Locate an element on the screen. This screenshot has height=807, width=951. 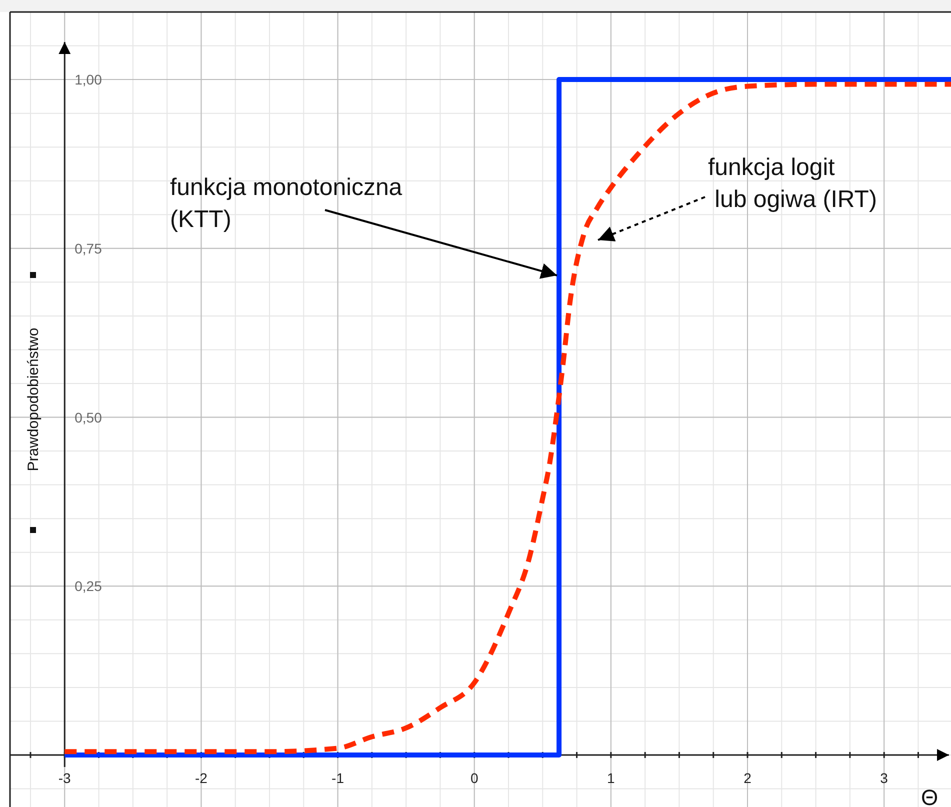
y-tick-label: 0,75 is located at coordinates (88, 248).